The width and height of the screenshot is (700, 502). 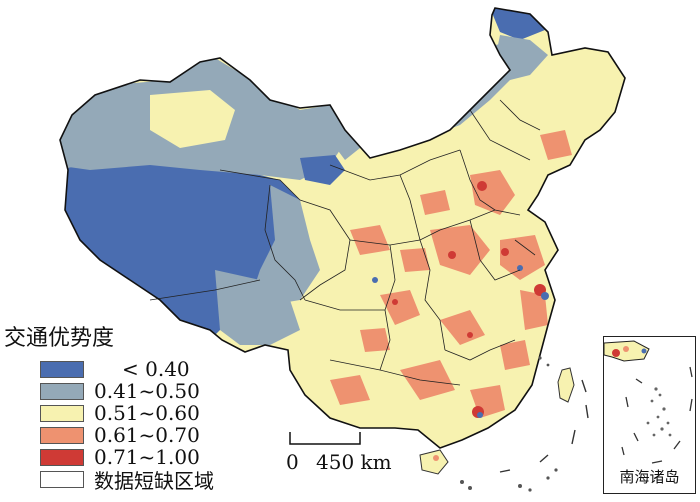 I want to click on legend-label: 数据短缺区域, so click(x=154, y=480).